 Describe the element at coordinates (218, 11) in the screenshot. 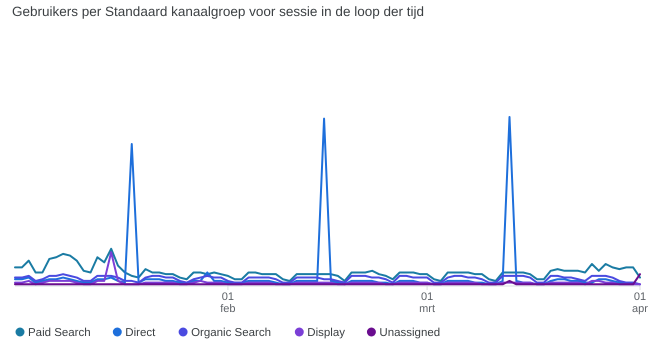

I see `chart-title: Gebruikers per Standaard kanaalgroep voor sessie in de loop der tijd` at that location.